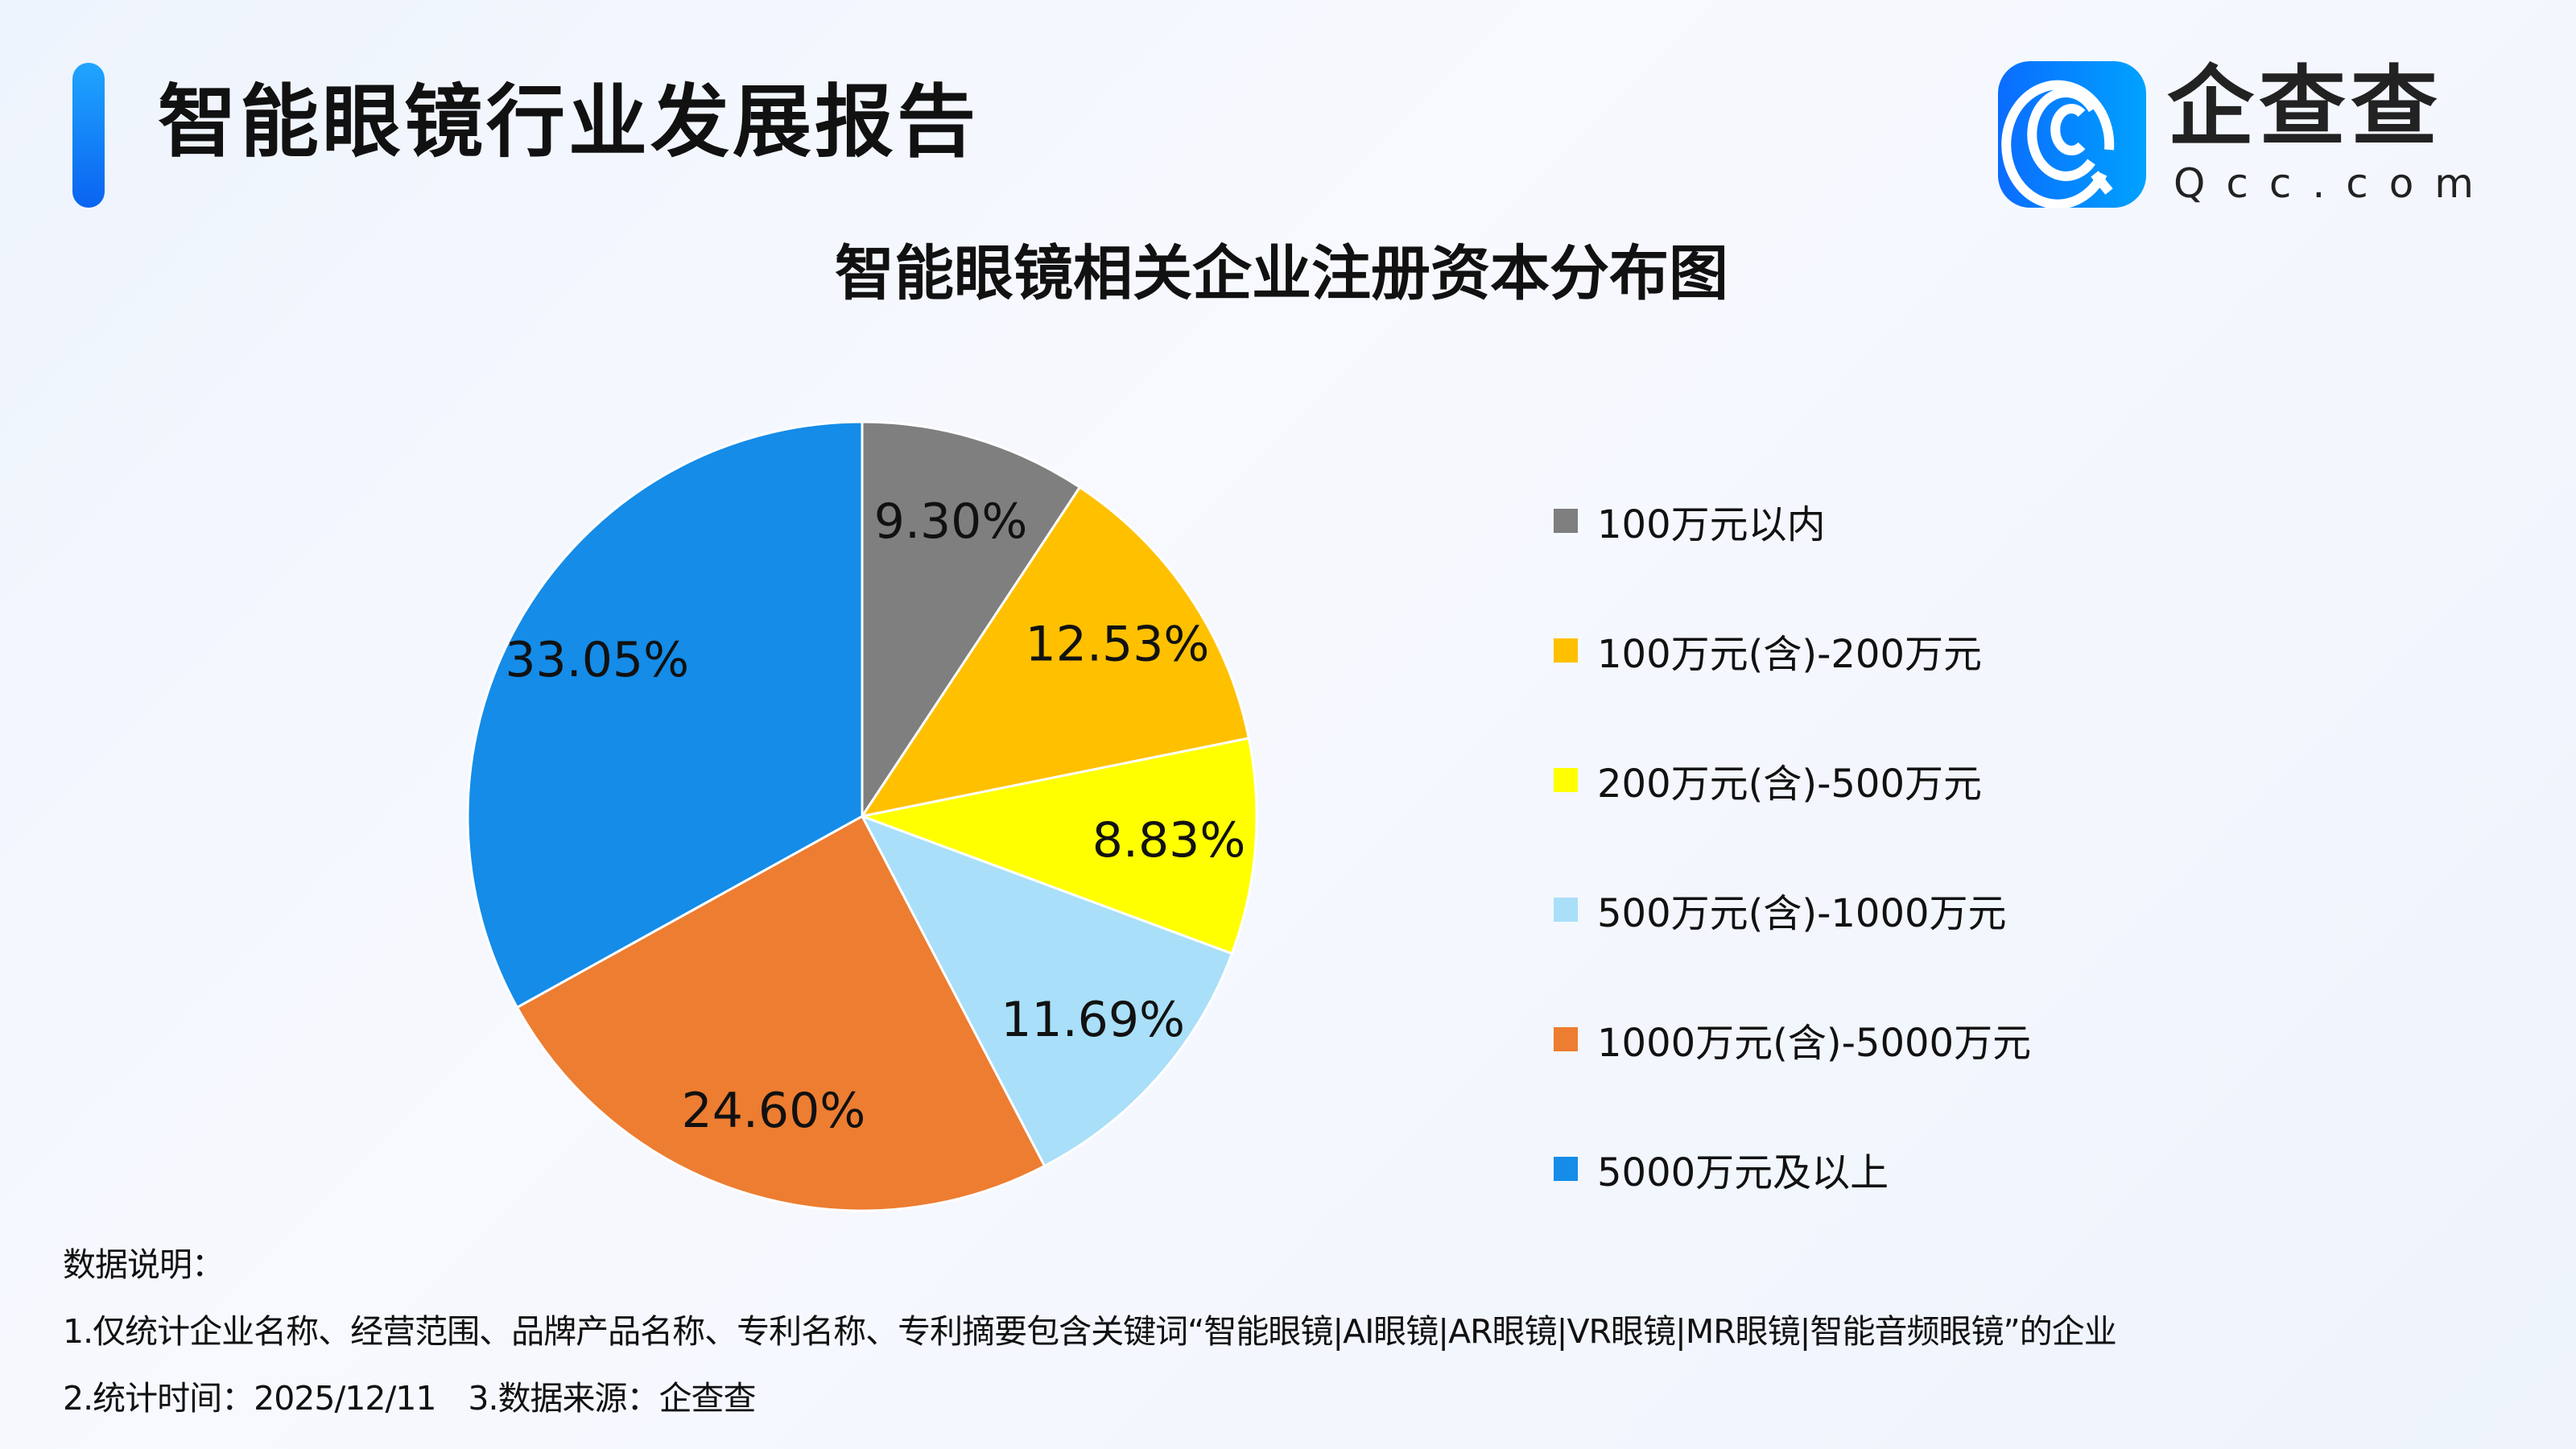 The height and width of the screenshot is (1449, 2576). I want to click on slice-label: 11.69%, so click(1093, 1020).